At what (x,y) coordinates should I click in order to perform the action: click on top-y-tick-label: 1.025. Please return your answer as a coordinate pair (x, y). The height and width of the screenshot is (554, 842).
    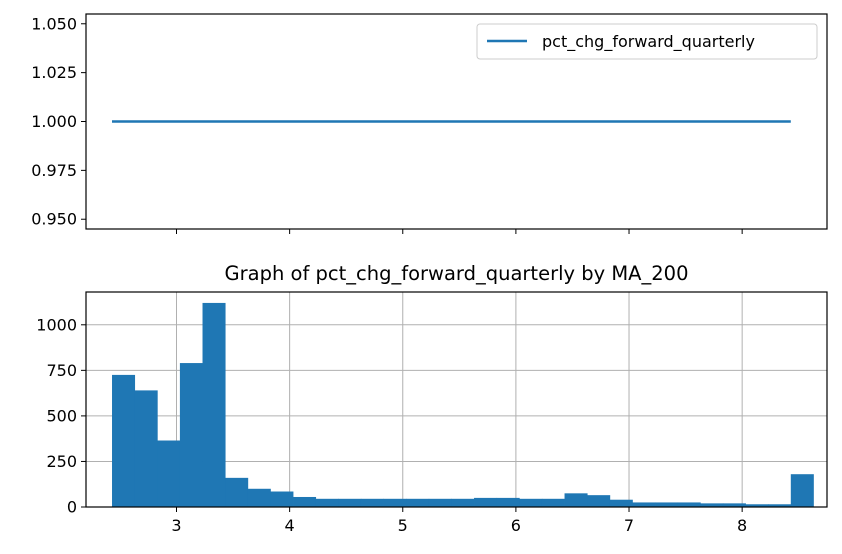
    Looking at the image, I should click on (54, 72).